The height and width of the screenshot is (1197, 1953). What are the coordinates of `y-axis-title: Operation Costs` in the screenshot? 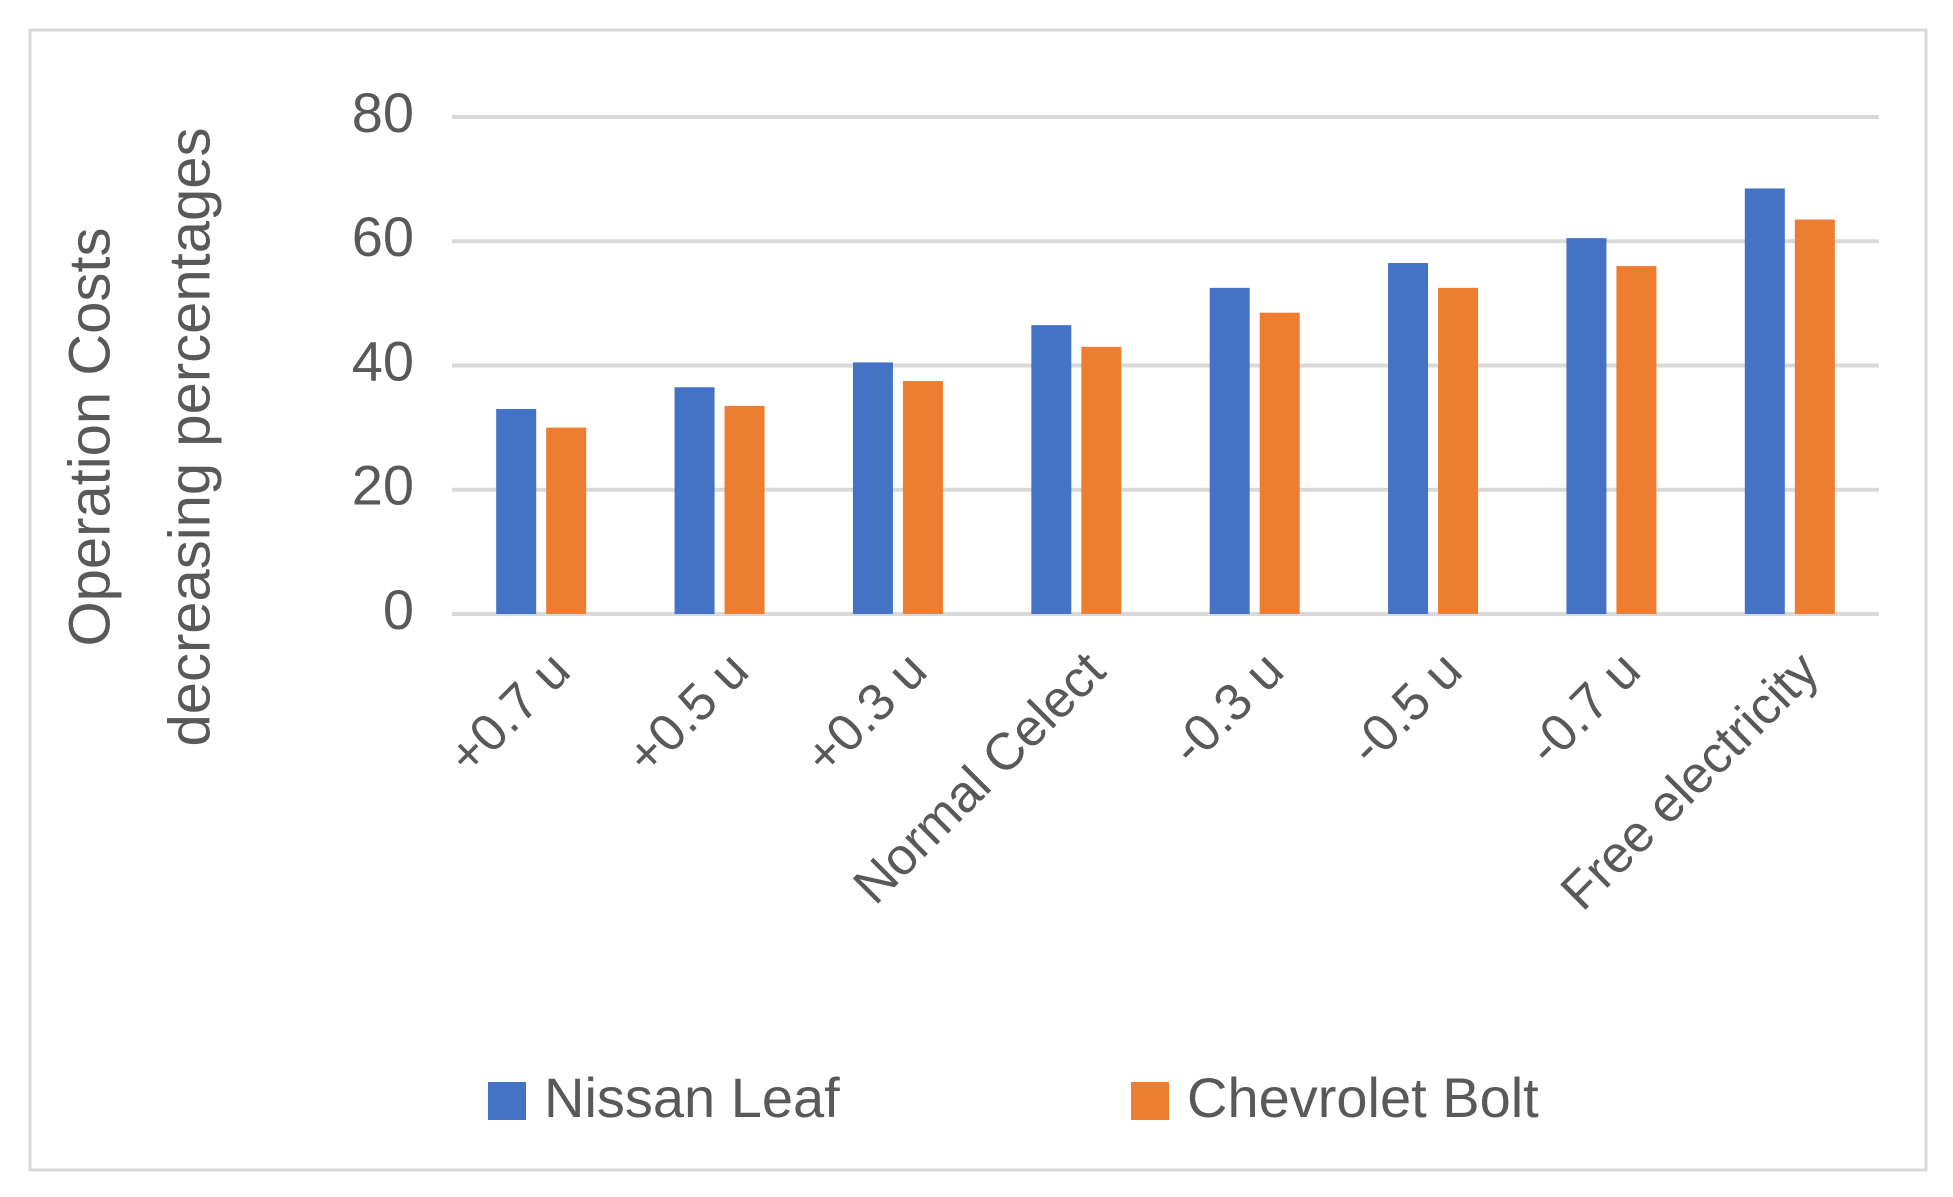 It's located at (89, 436).